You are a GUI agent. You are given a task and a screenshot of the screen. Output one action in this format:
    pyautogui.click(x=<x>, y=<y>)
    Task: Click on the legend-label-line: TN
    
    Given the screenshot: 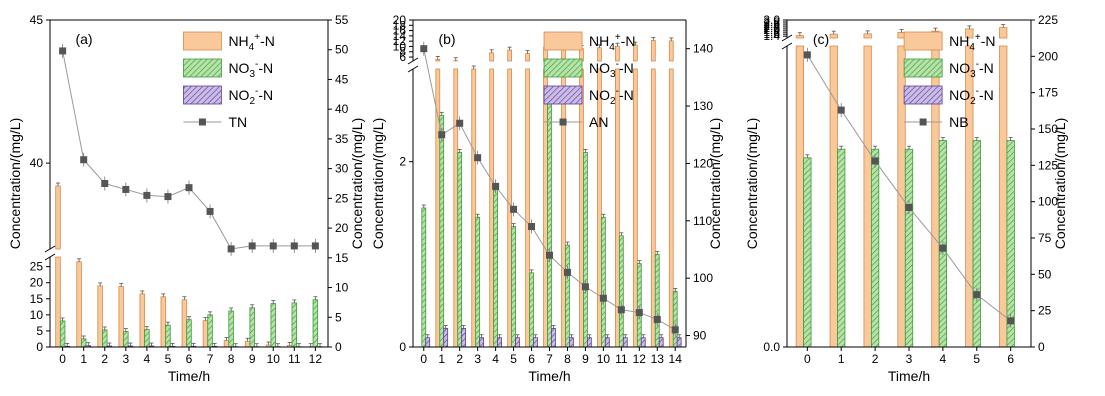 What is the action you would take?
    pyautogui.click(x=237, y=122)
    